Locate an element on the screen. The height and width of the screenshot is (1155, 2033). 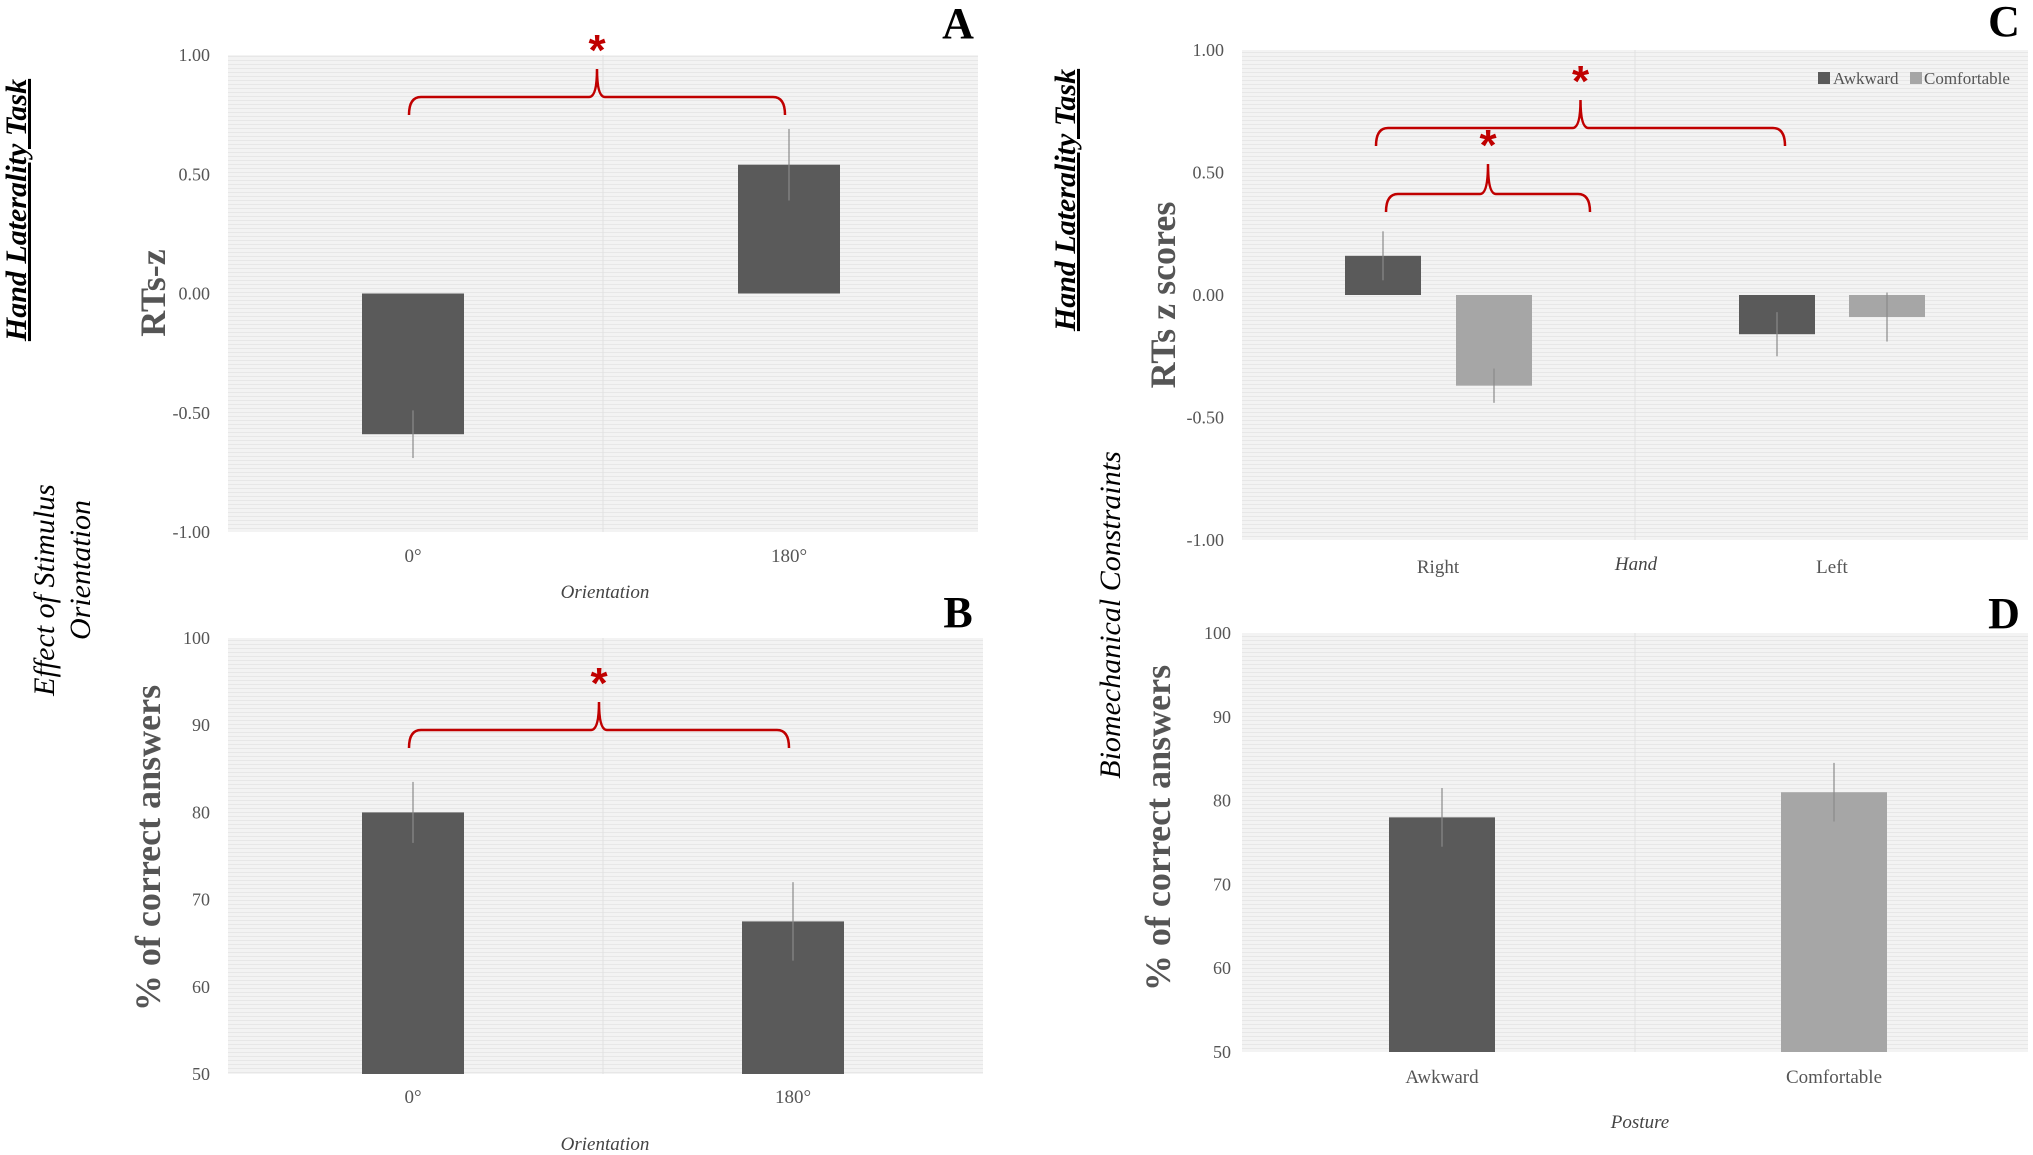
xlabel-b: Orientation is located at coordinates (605, 1144).